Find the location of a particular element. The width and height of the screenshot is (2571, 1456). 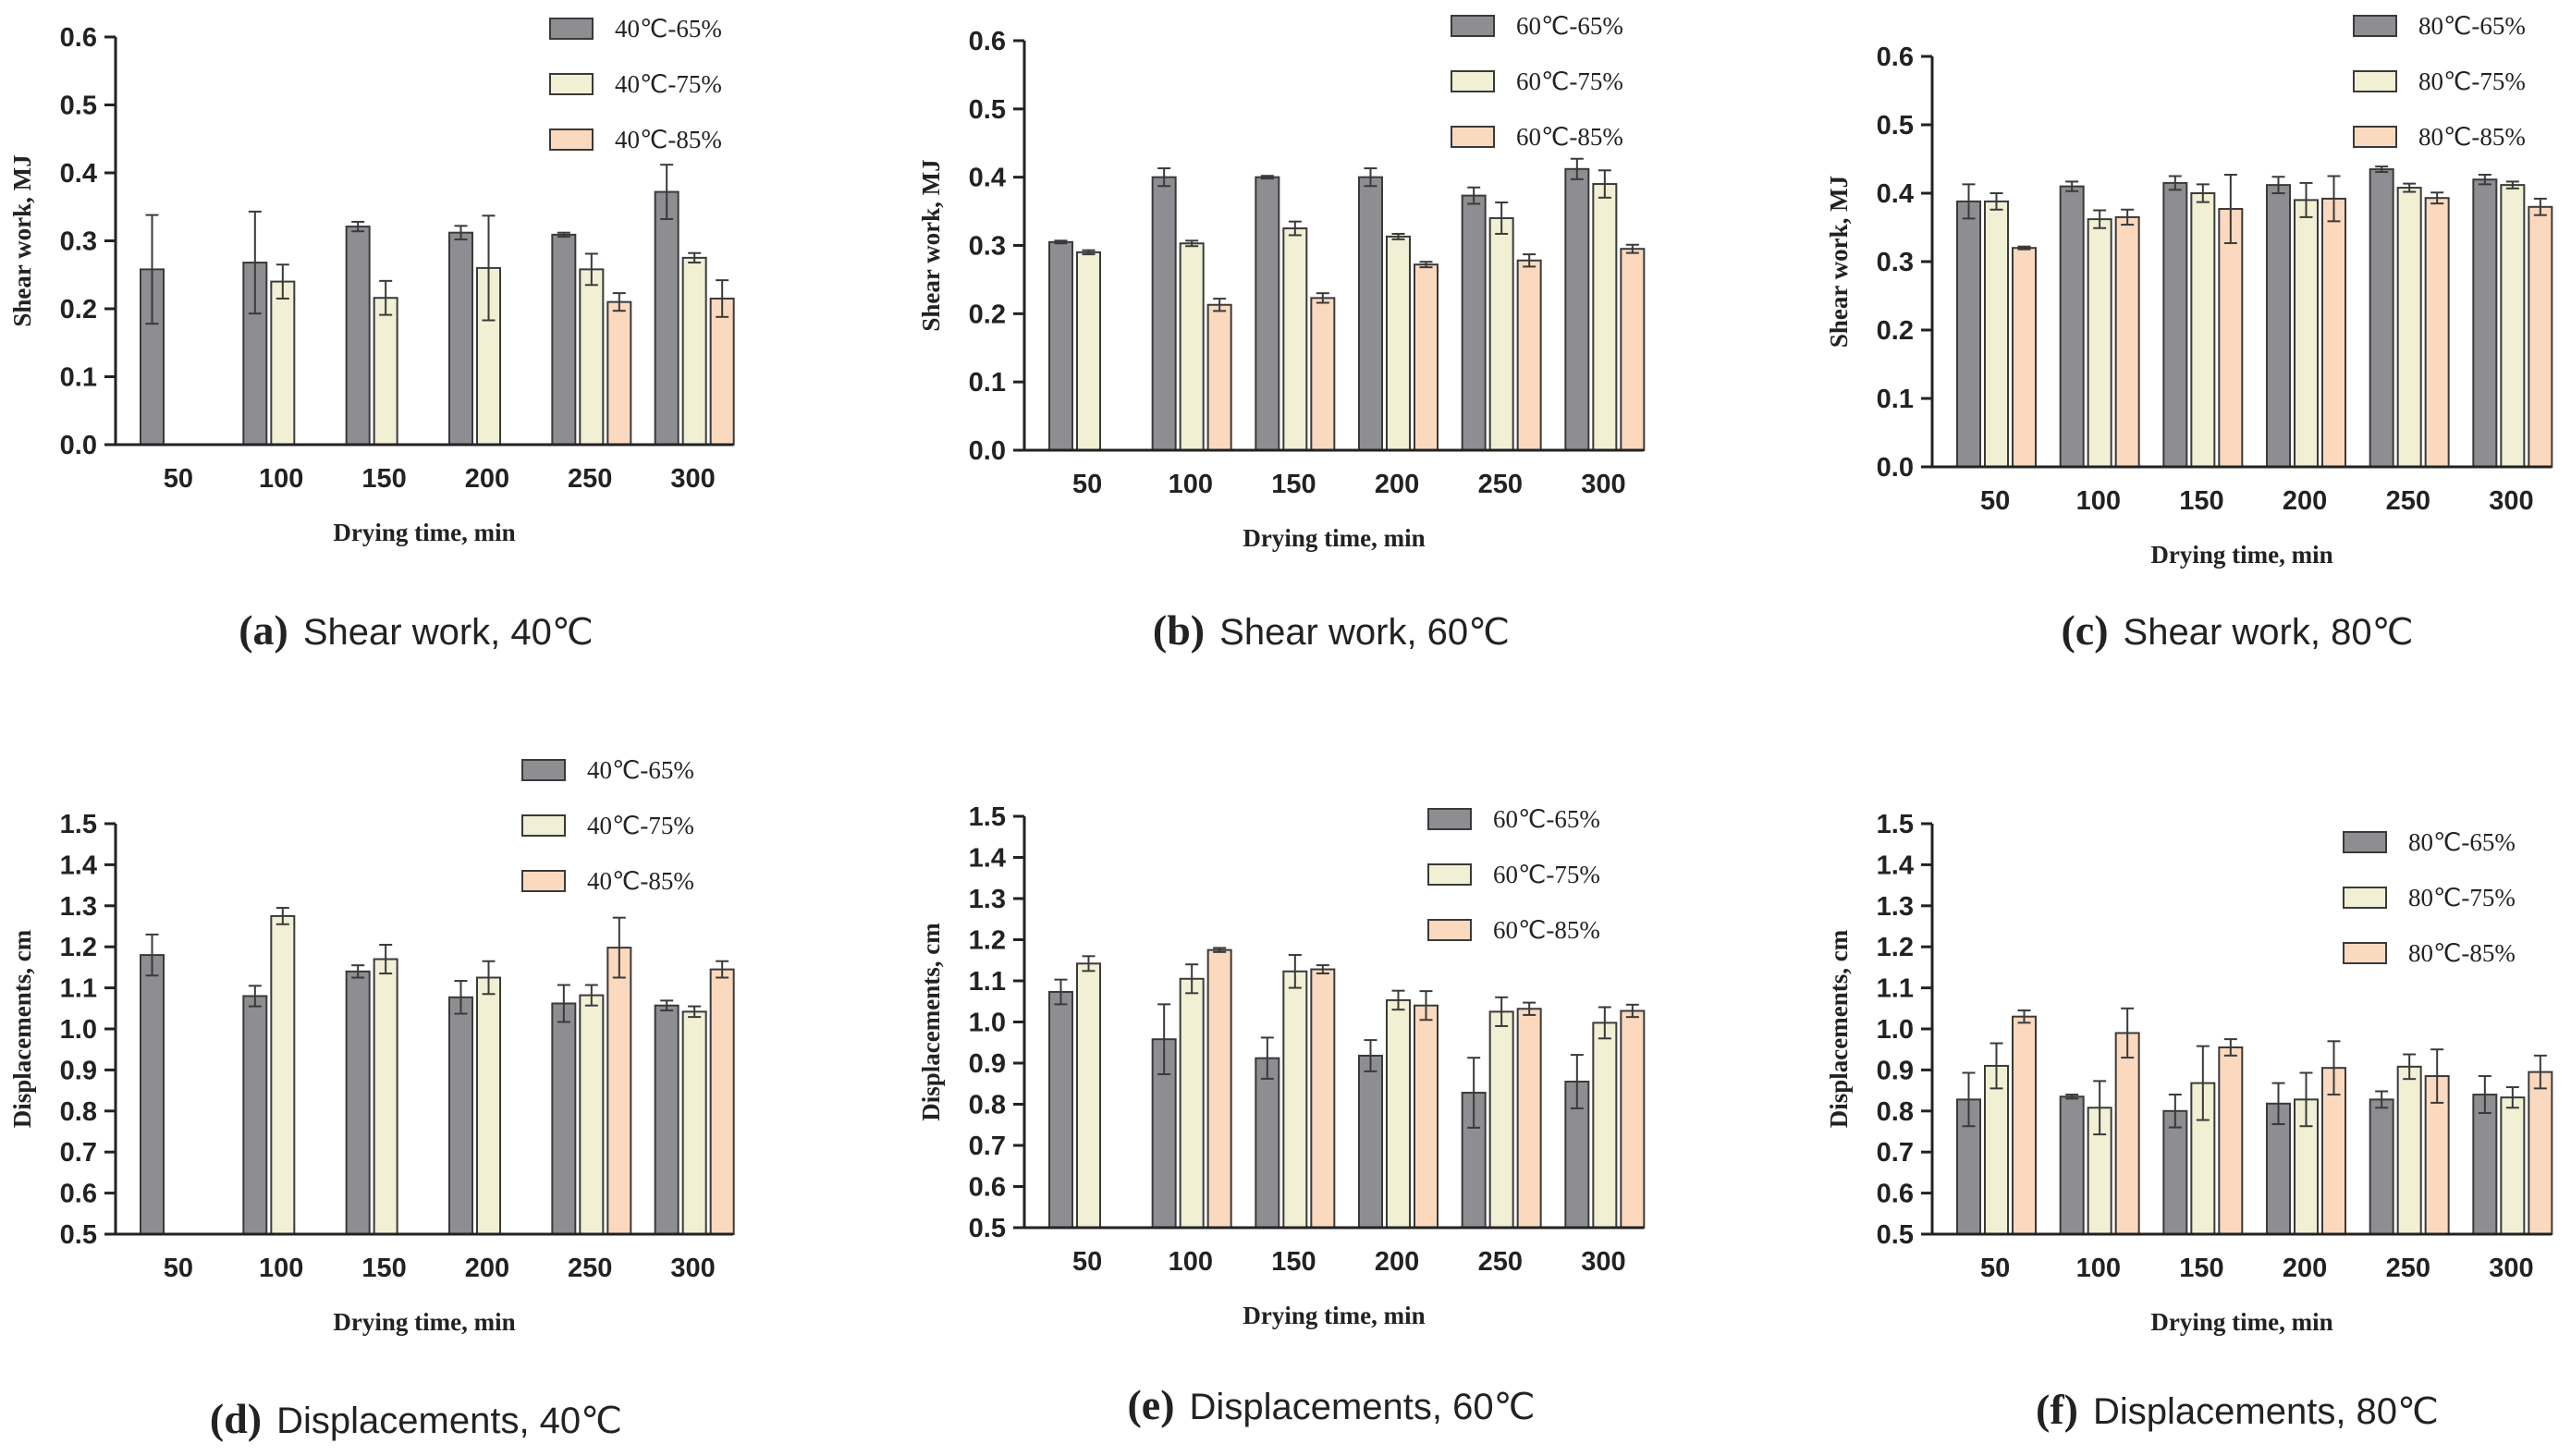

legend-label: 80℃-85% is located at coordinates (2472, 137).